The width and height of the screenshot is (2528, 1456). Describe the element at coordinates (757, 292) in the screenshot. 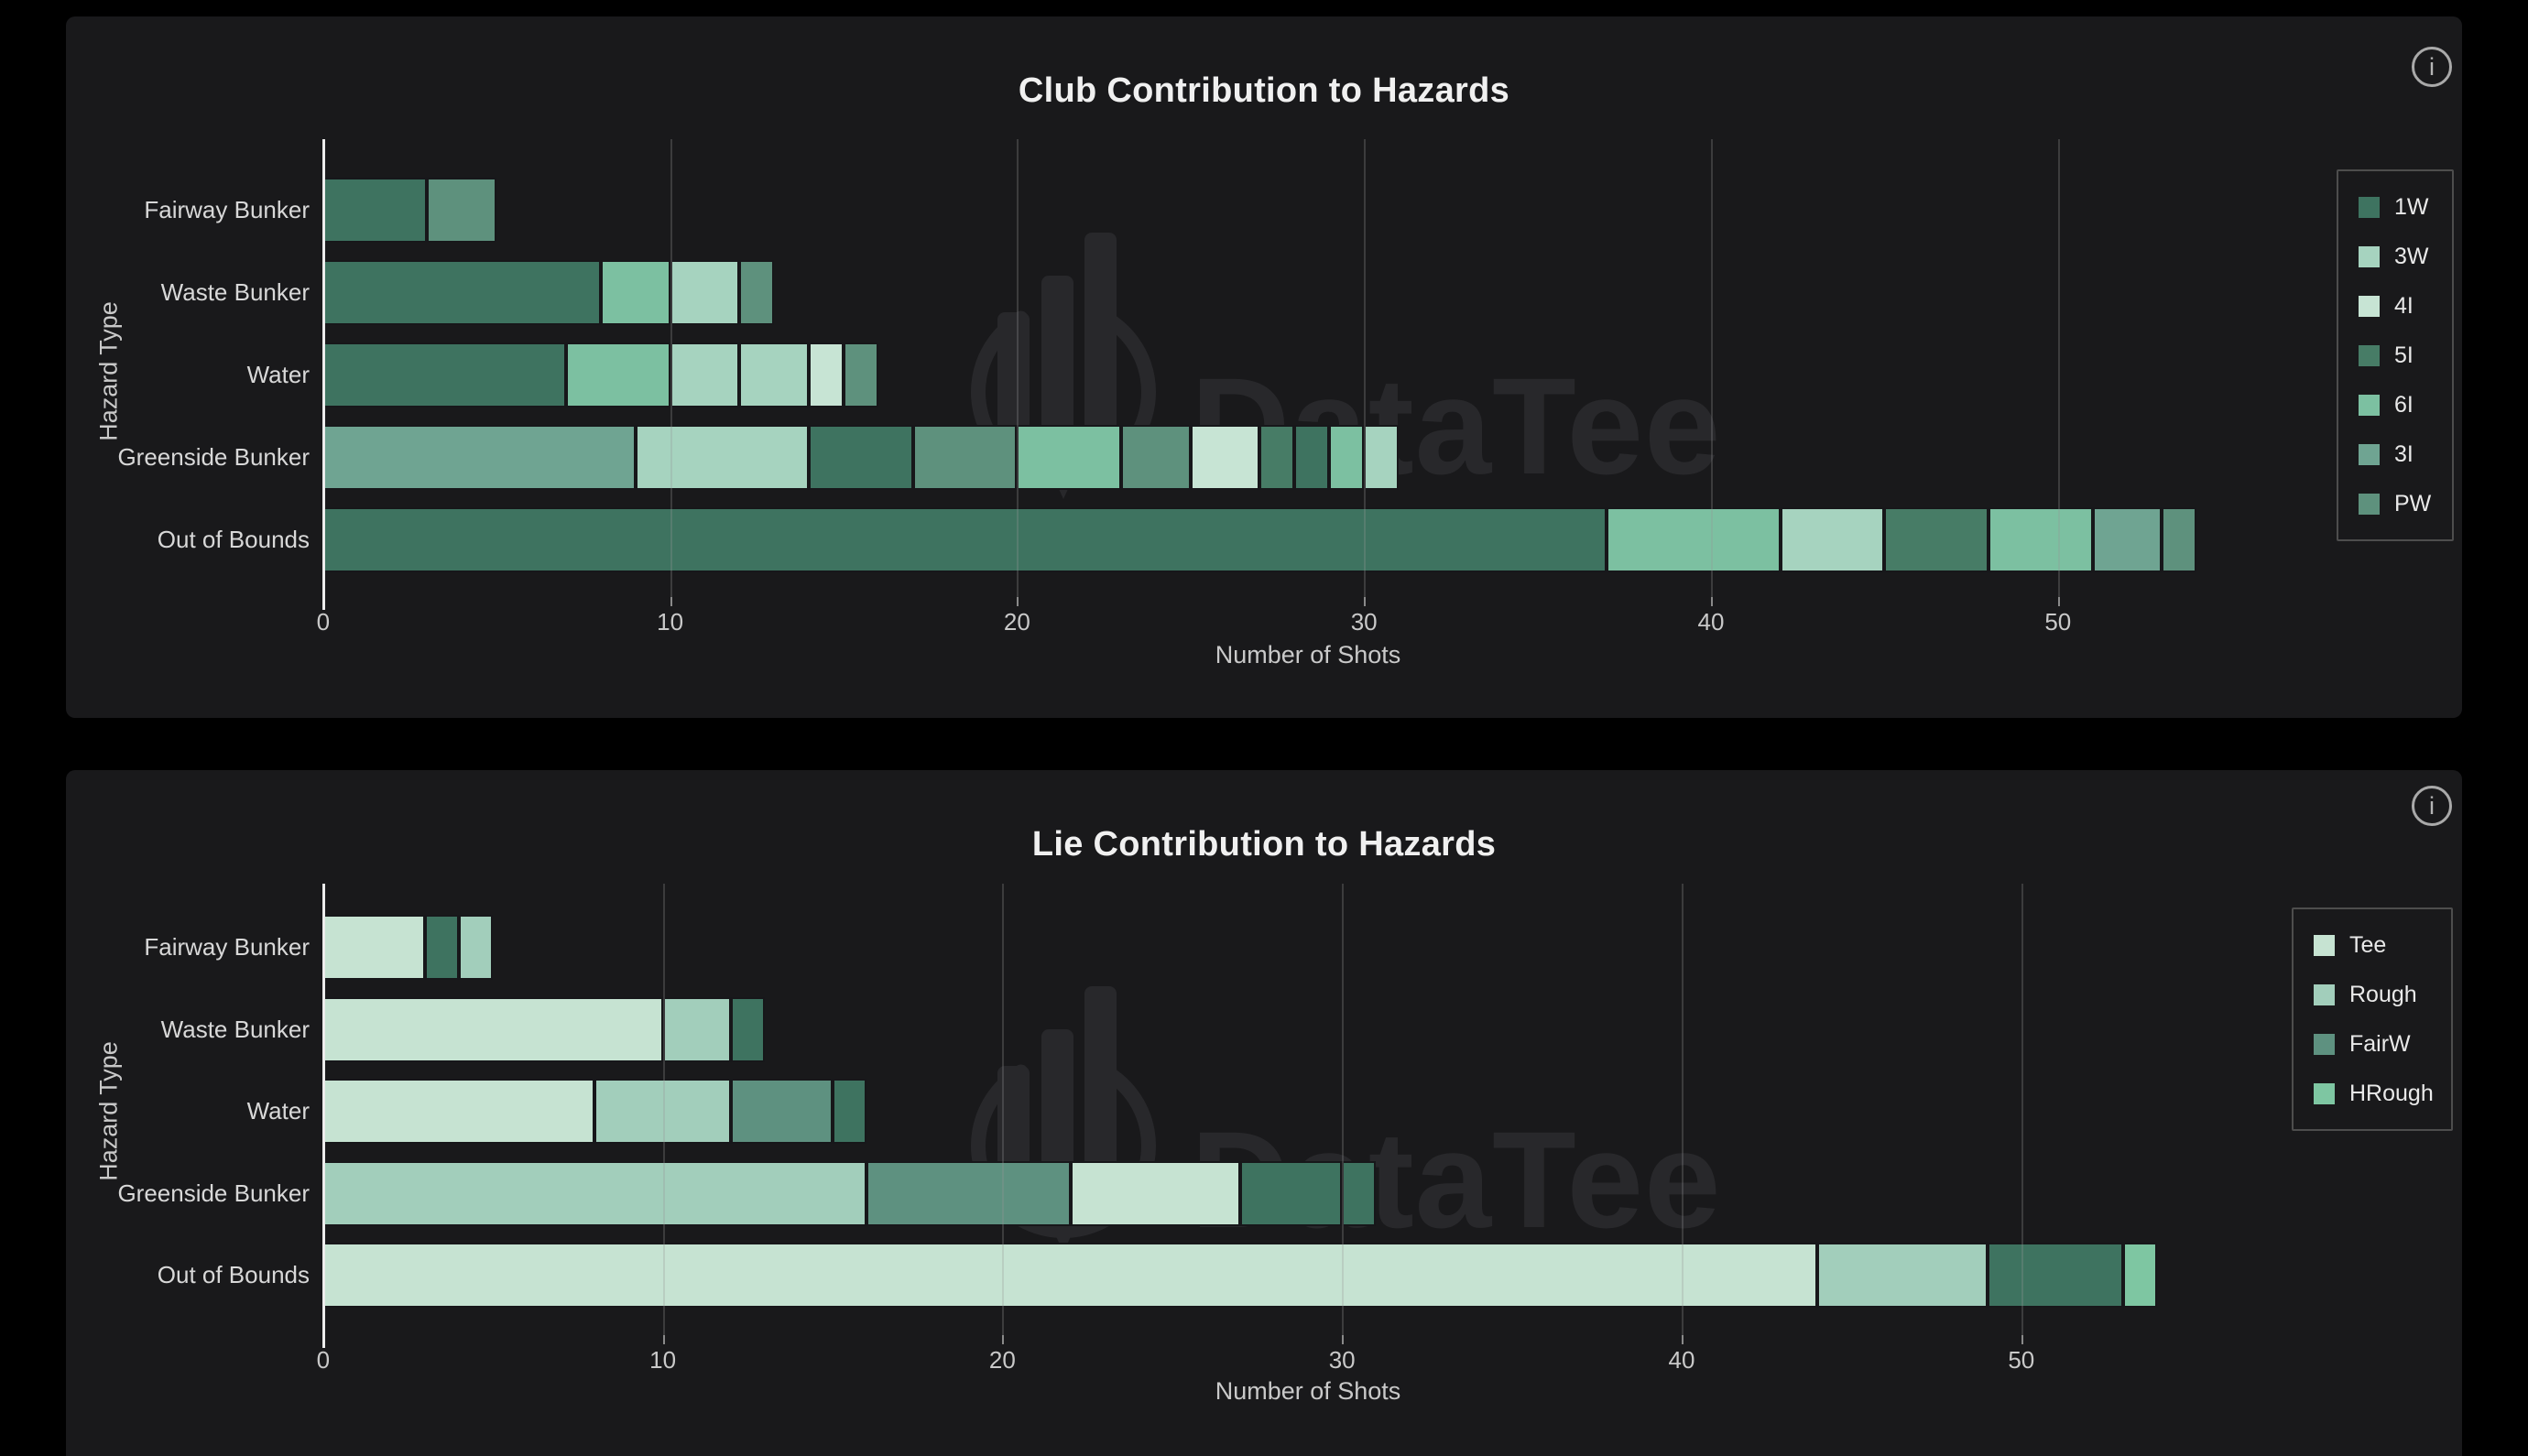

I see `bar-segment-pw` at that location.